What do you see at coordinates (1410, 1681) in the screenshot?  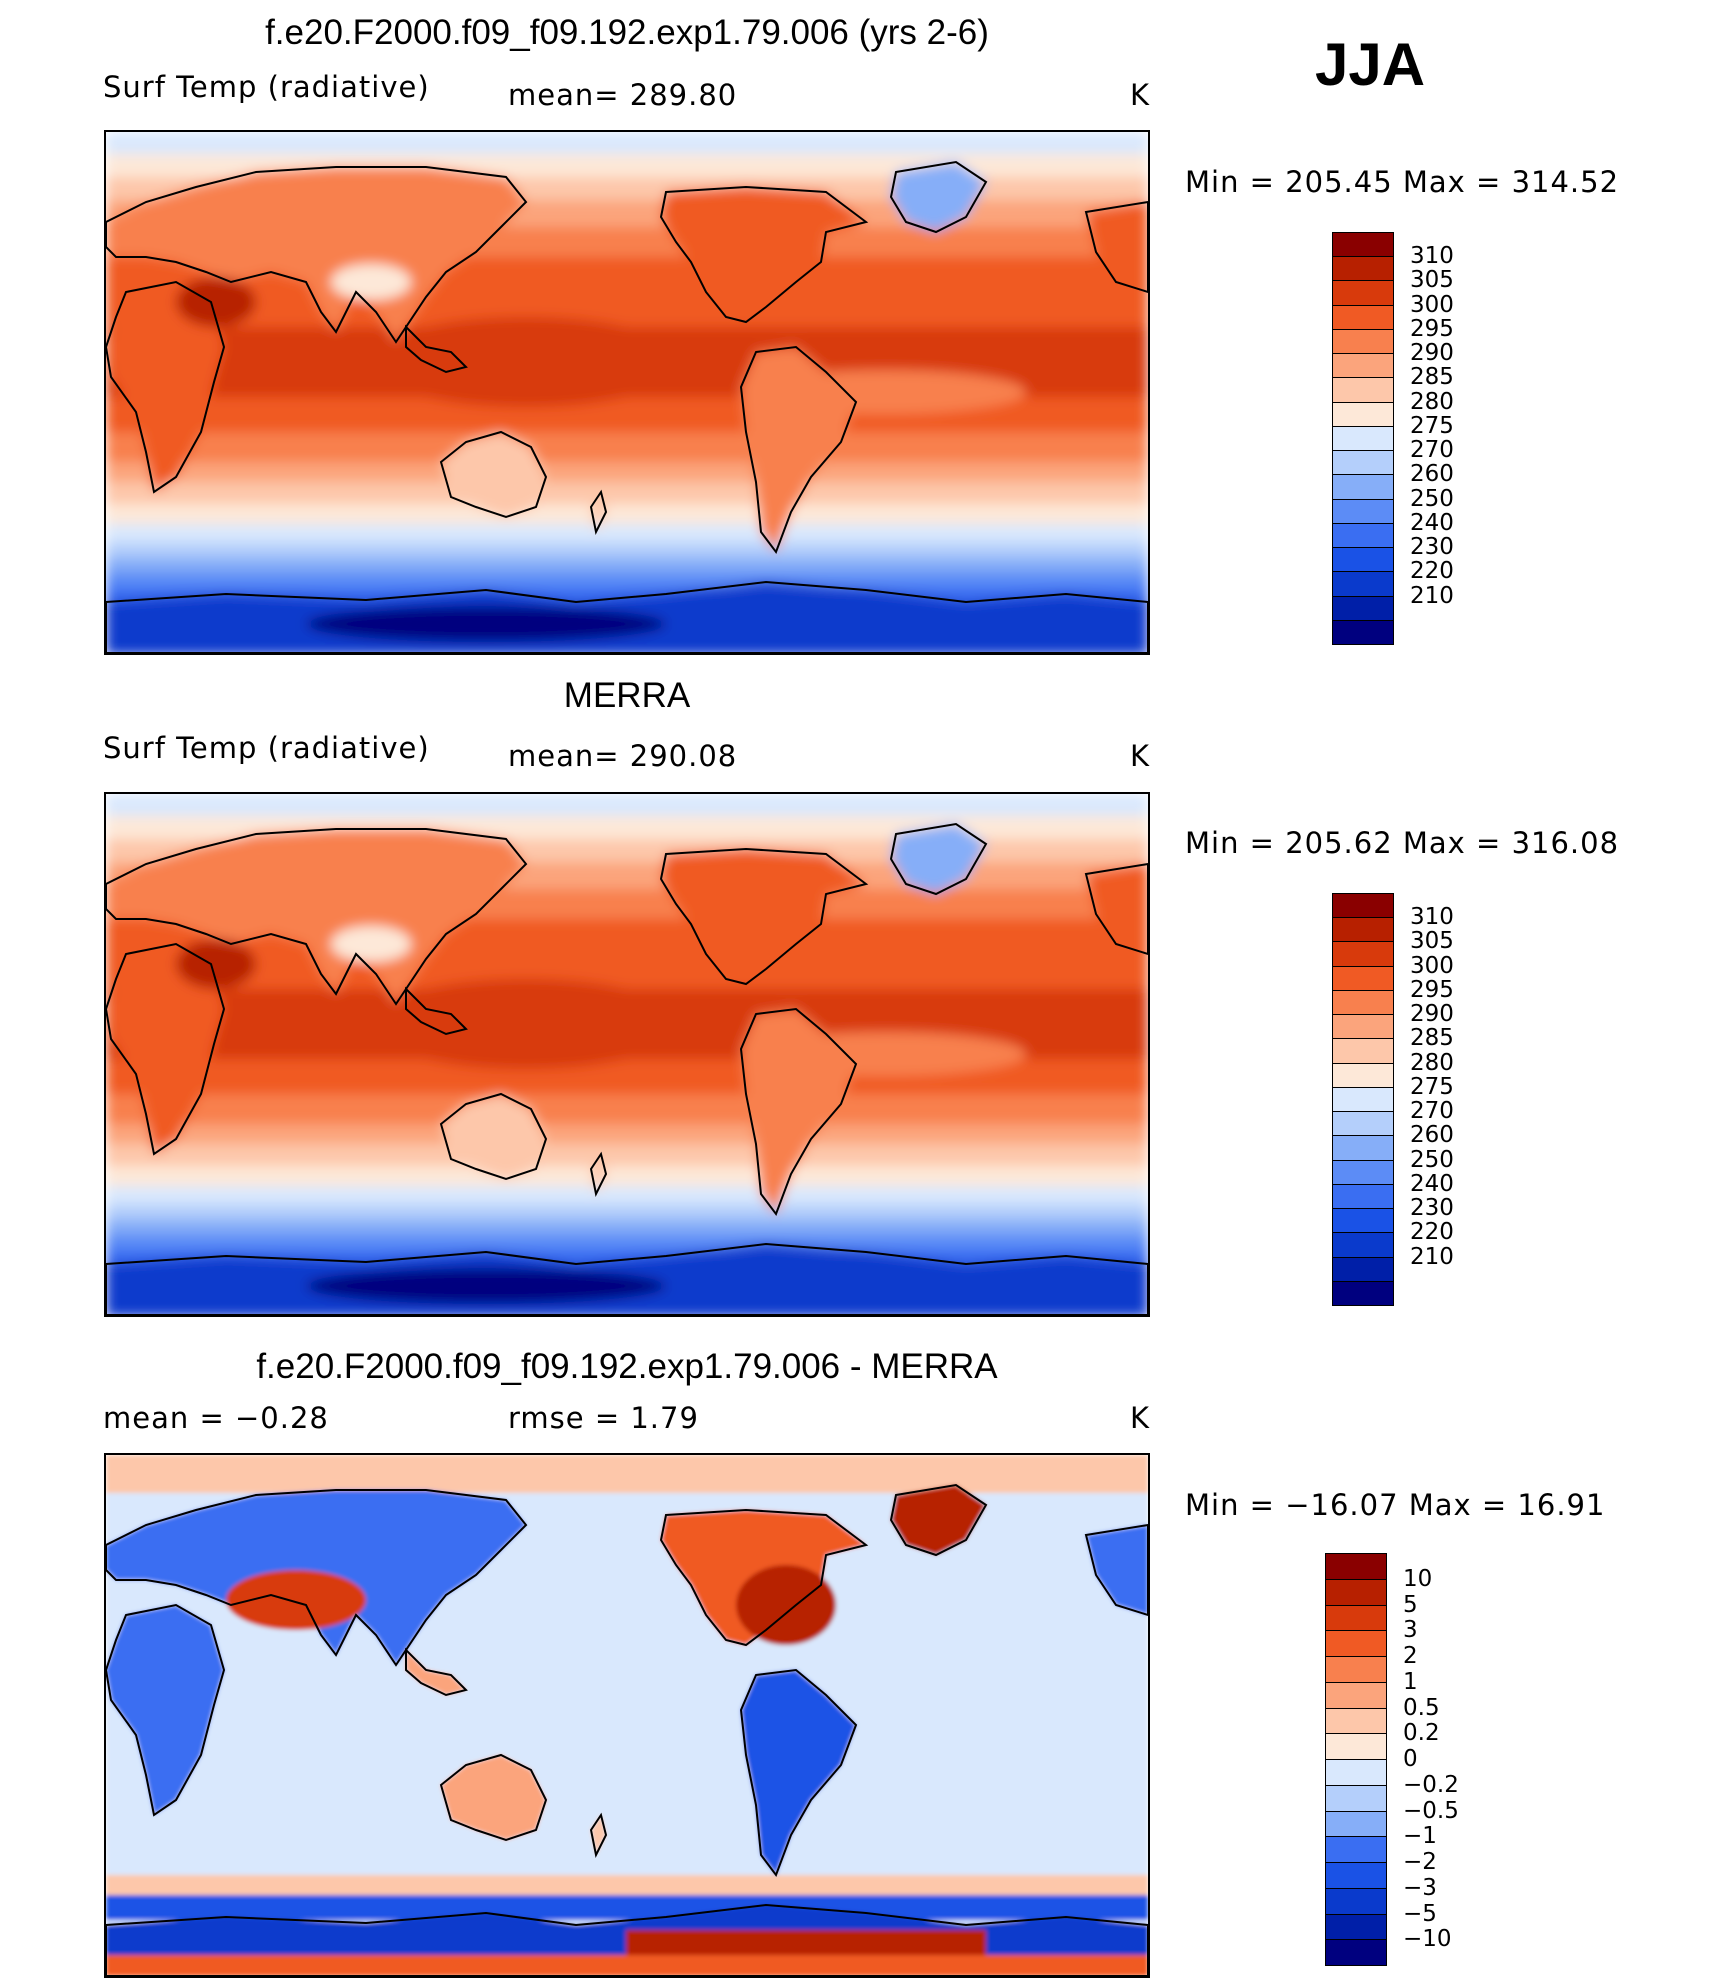 I see `panel-diff-colorbar-tick-label: 1` at bounding box center [1410, 1681].